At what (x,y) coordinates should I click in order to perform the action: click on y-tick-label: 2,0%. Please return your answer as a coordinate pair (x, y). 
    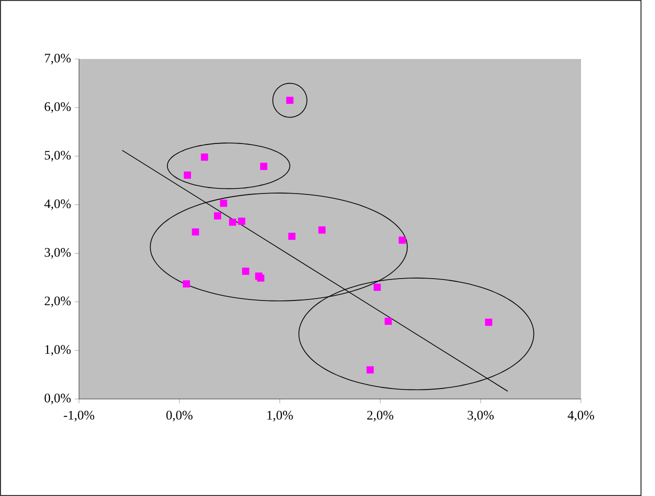
    Looking at the image, I should click on (57, 302).